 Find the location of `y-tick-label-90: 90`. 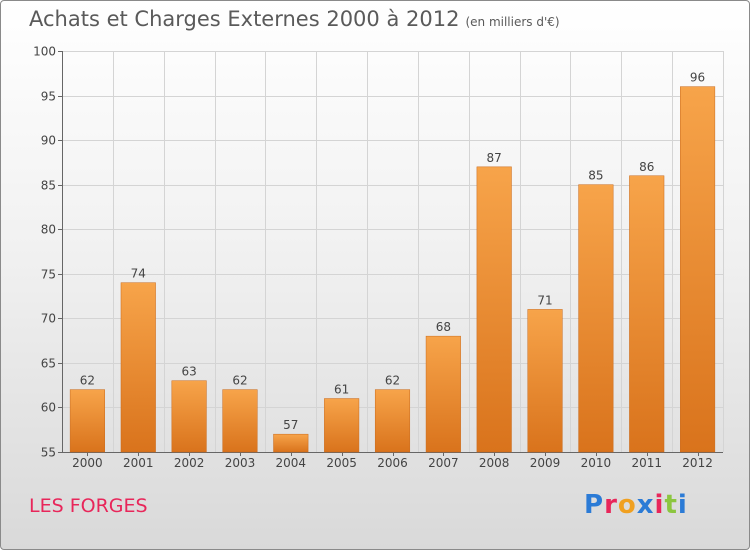

y-tick-label-90: 90 is located at coordinates (48, 141).